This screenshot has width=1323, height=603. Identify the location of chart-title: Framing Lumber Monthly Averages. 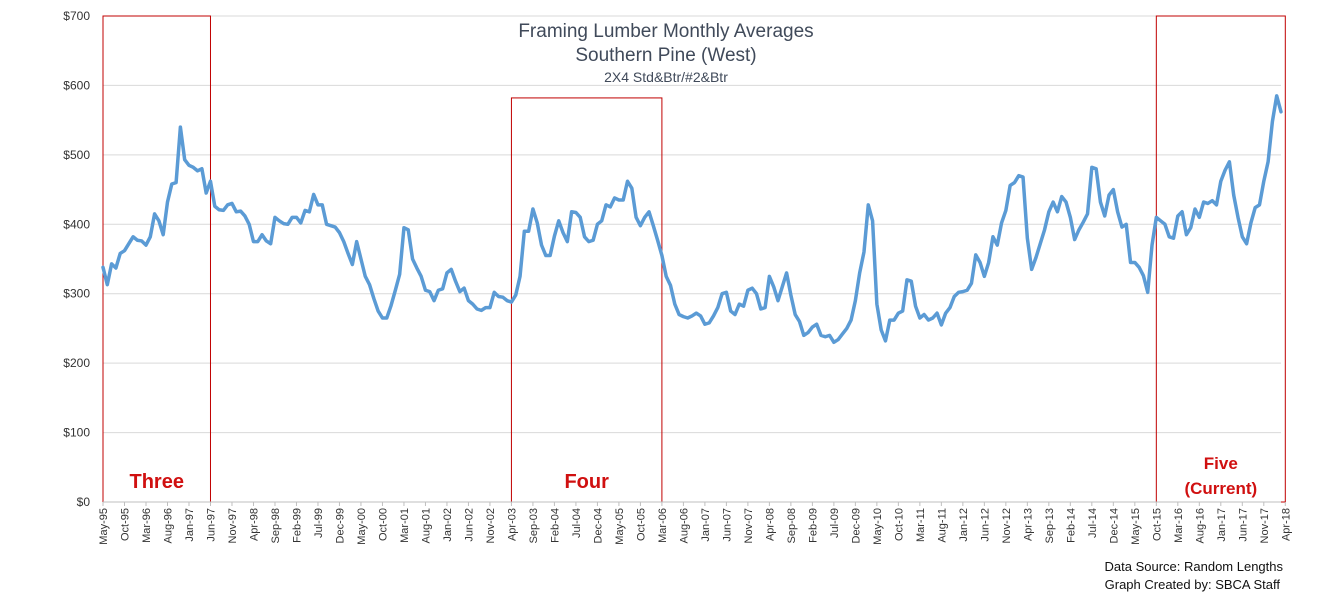
(665, 31).